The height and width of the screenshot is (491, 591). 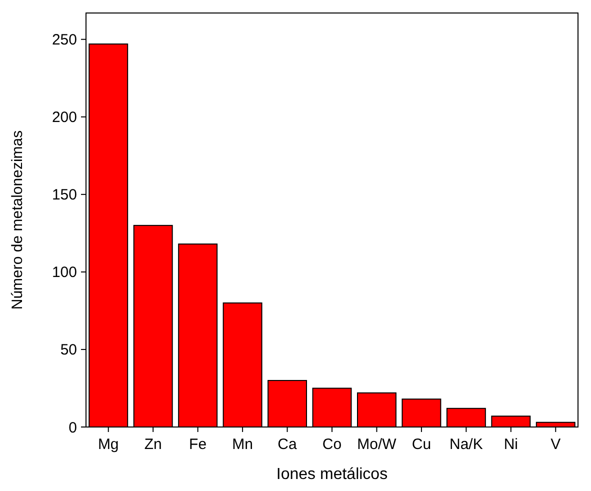 I want to click on x-tick-label: V, so click(x=555, y=444).